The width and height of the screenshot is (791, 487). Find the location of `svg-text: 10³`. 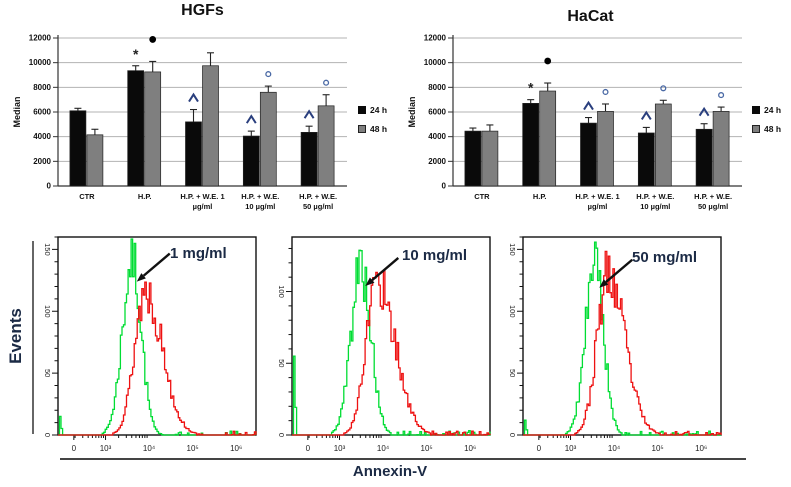

svg-text: 10³ is located at coordinates (106, 448).